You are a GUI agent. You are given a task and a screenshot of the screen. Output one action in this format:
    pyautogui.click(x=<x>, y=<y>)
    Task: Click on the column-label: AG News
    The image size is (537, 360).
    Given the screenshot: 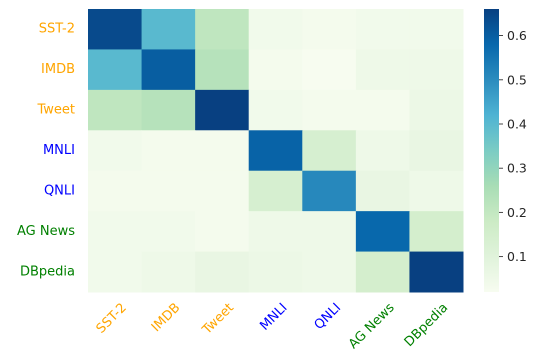 What is the action you would take?
    pyautogui.click(x=372, y=326)
    